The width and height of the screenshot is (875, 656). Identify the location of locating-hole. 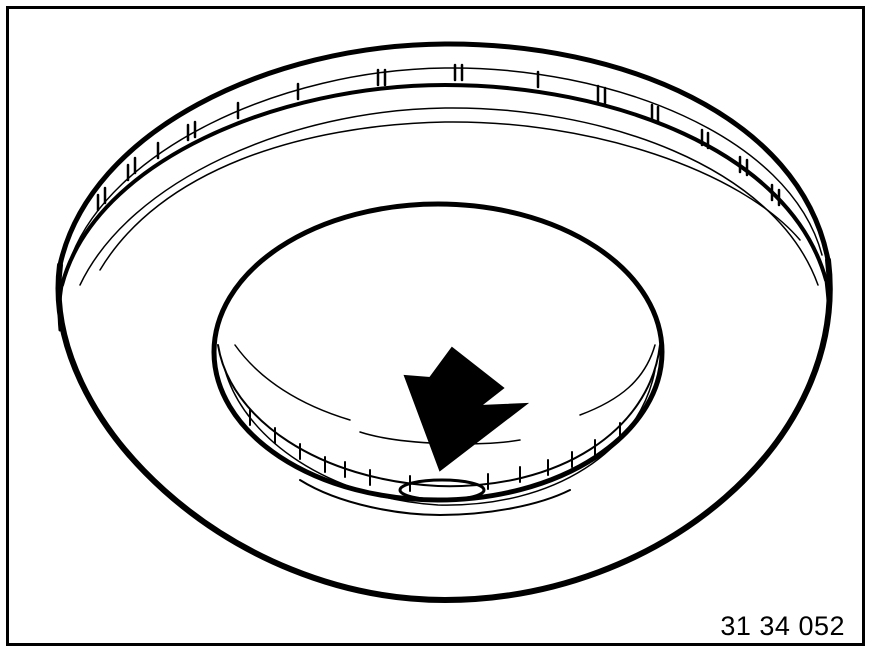
(442, 490).